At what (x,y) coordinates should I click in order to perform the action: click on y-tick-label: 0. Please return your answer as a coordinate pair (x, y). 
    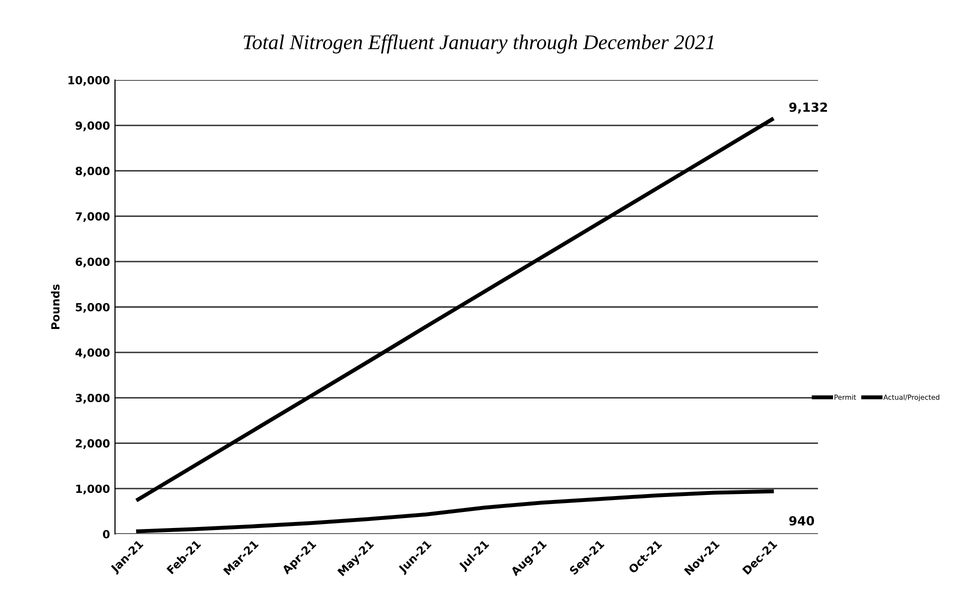
    Looking at the image, I should click on (106, 534).